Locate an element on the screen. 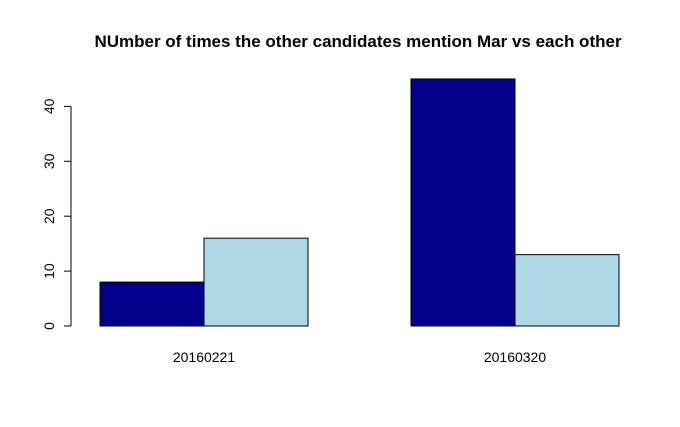  y-axis: 0 10 20 30 40 is located at coordinates (56, 214).